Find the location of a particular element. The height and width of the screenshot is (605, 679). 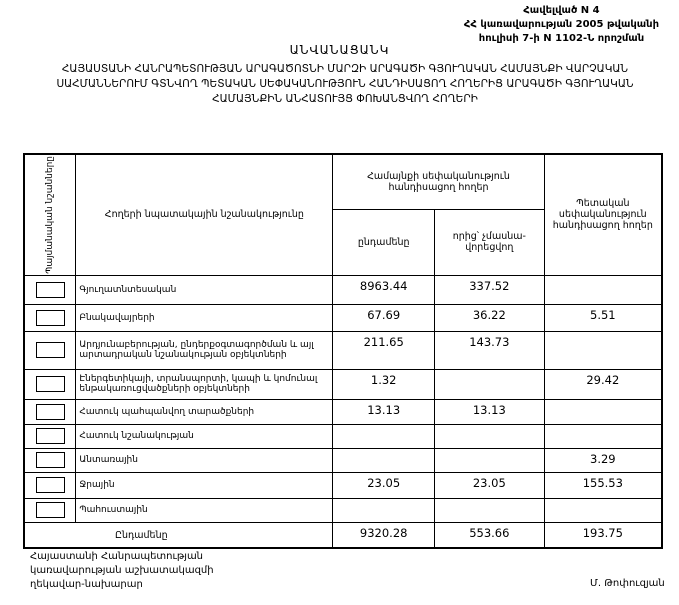

sum-state: 193.75 is located at coordinates (603, 535).